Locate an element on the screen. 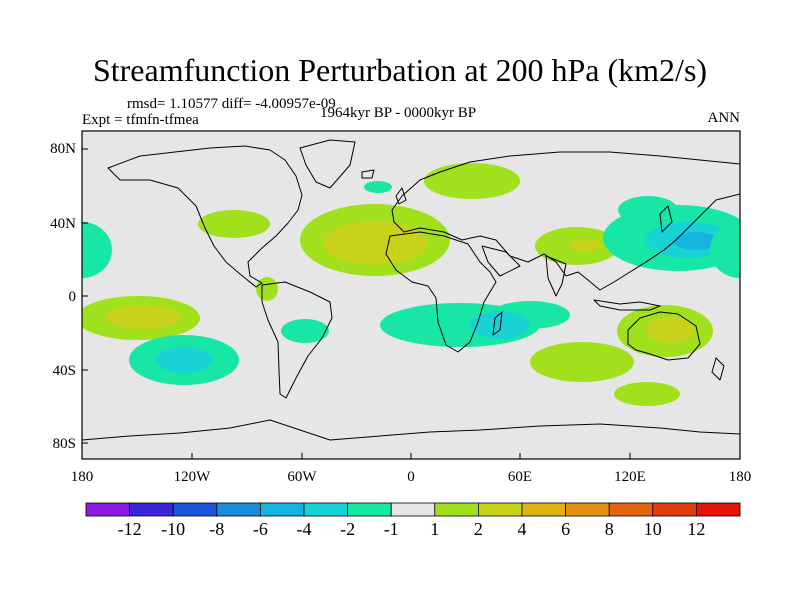 The image size is (800, 600). colorbar-label: 2 is located at coordinates (478, 529).